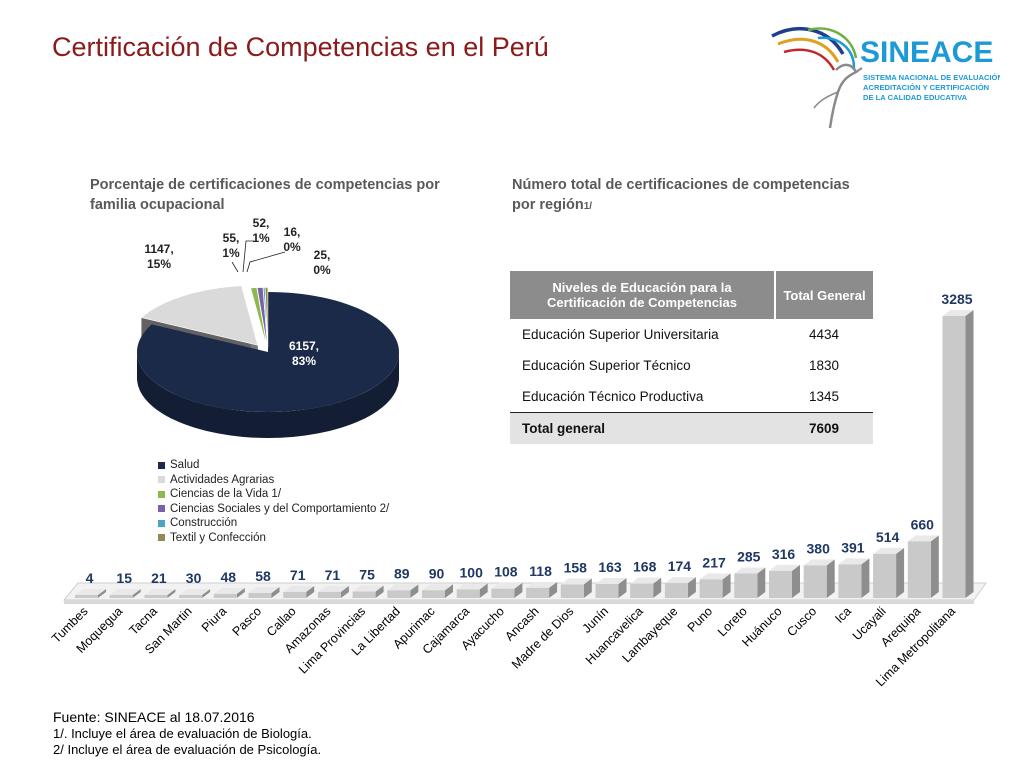 The width and height of the screenshot is (1024, 768). What do you see at coordinates (268, 395) in the screenshot?
I see `pie-slice-side` at bounding box center [268, 395].